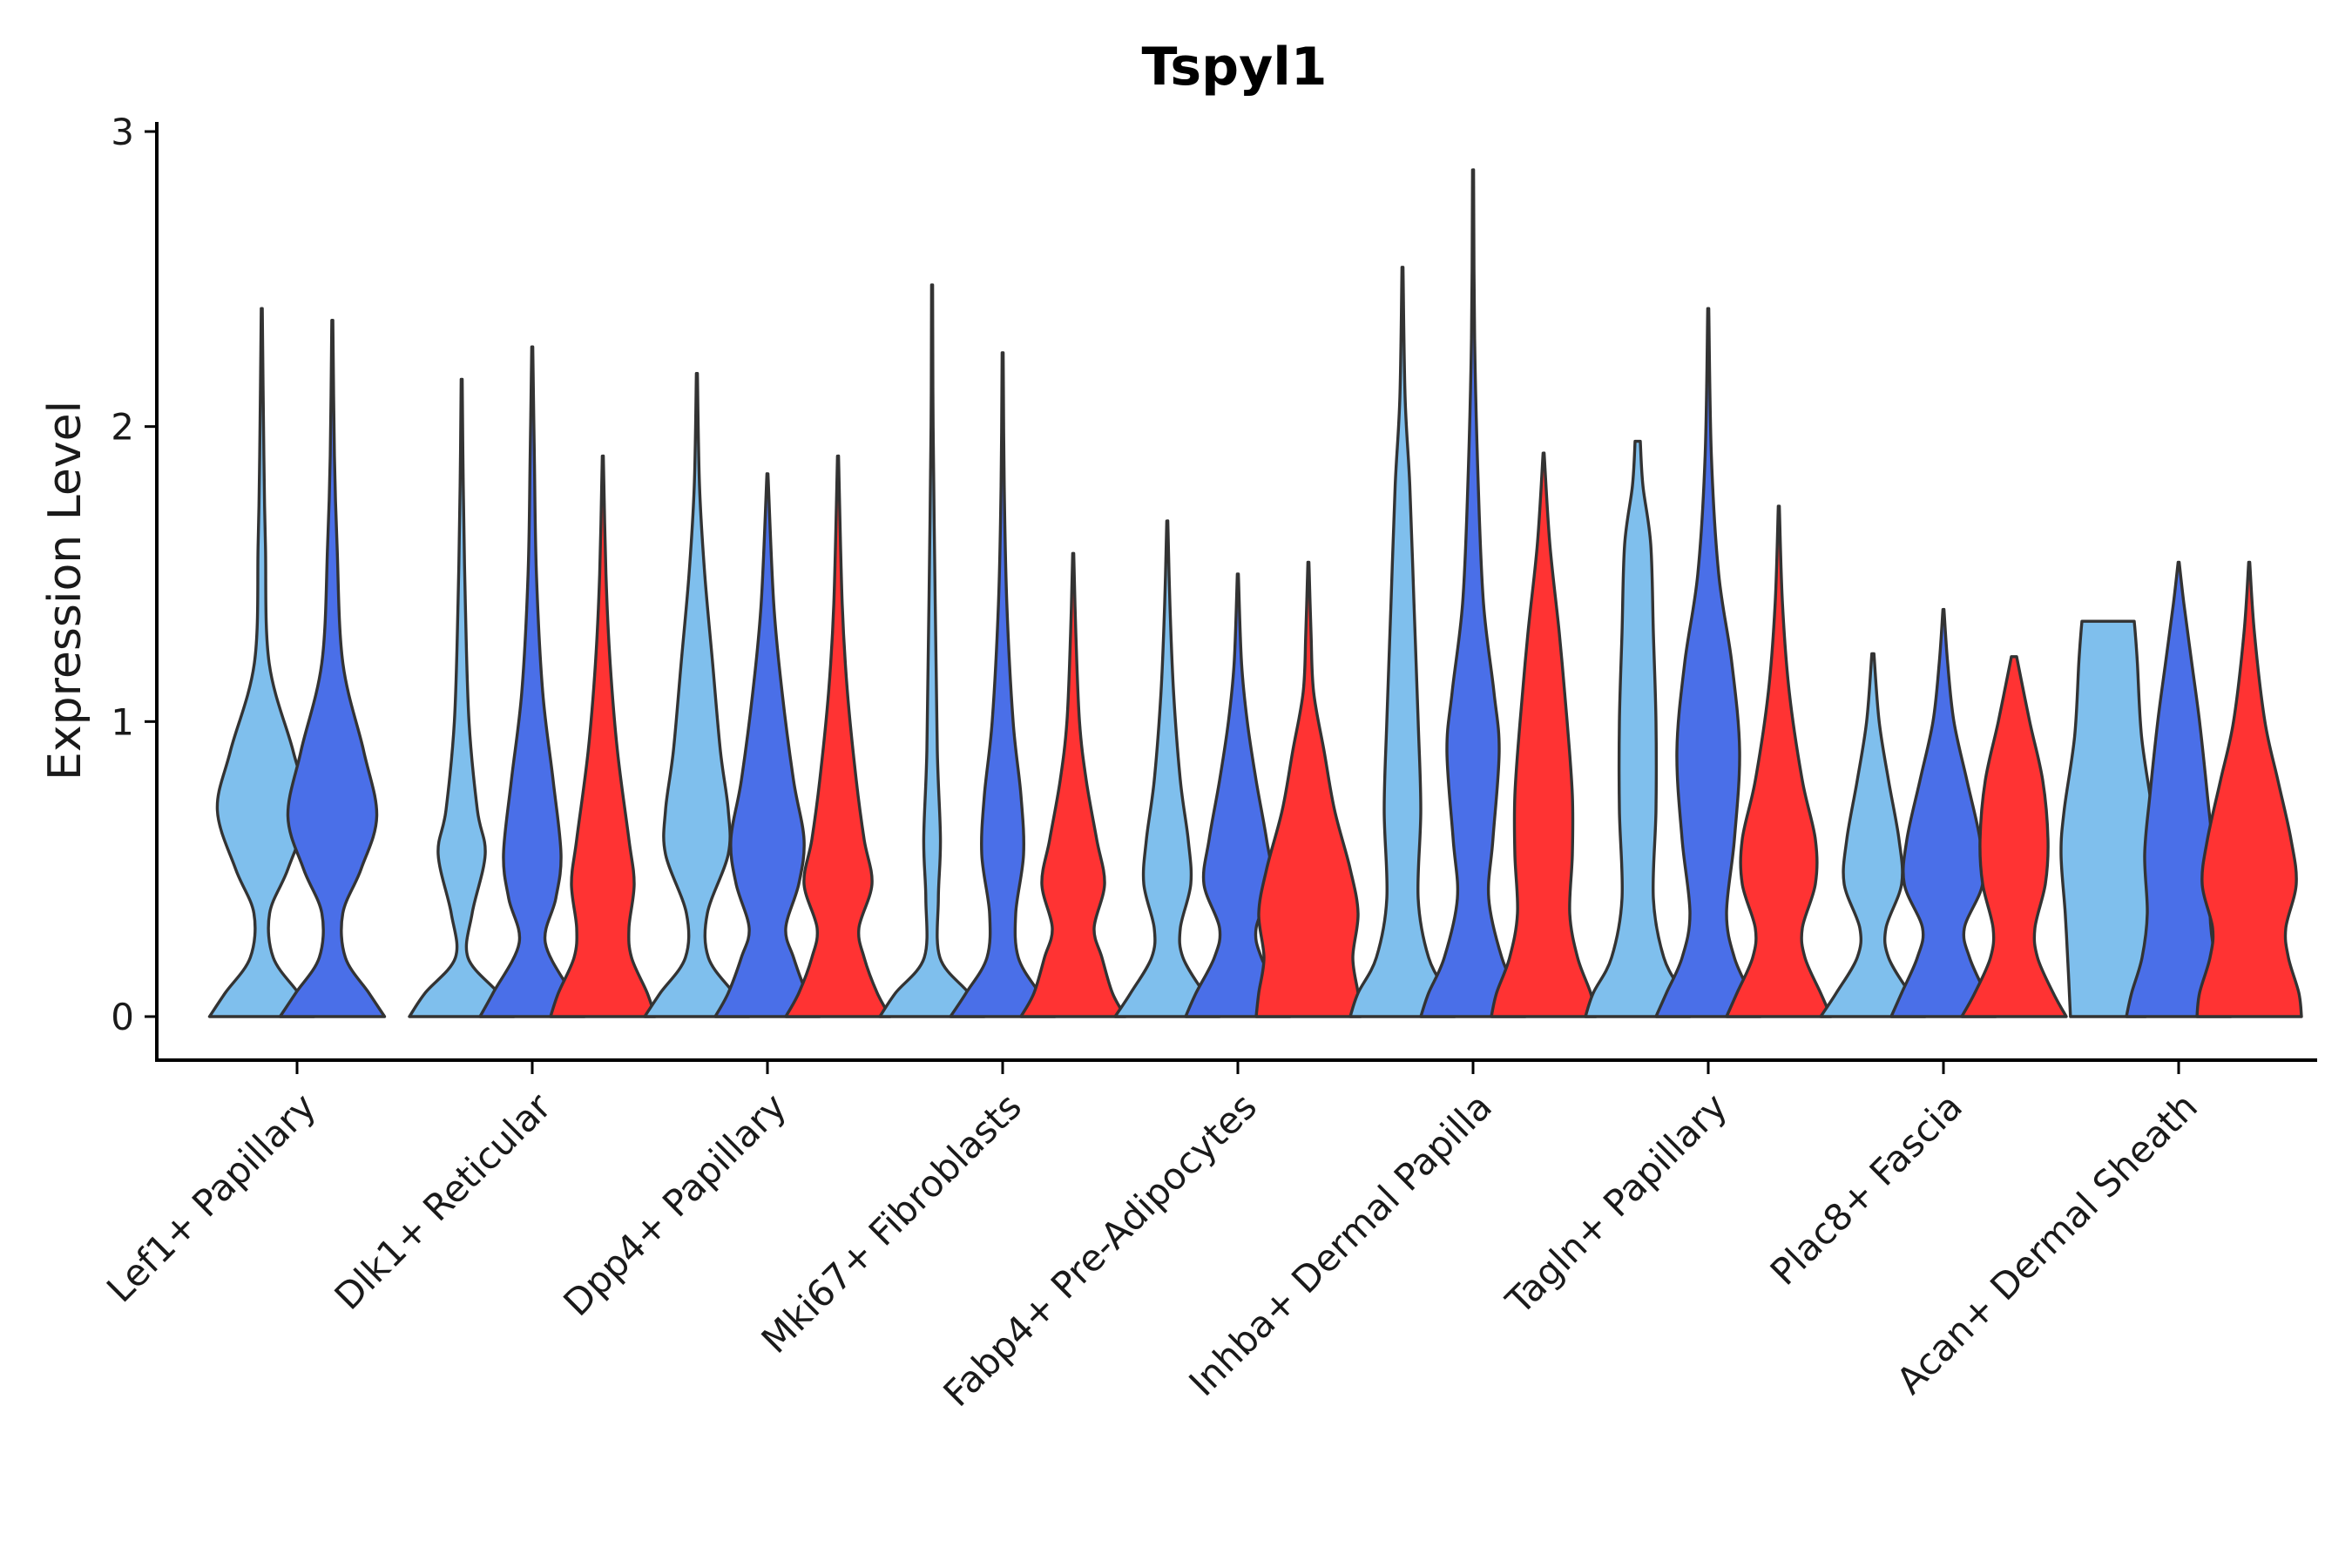 This screenshot has width=2352, height=1568. What do you see at coordinates (1544, 734) in the screenshot?
I see `violin-inhba-dermal-papilla-s2` at bounding box center [1544, 734].